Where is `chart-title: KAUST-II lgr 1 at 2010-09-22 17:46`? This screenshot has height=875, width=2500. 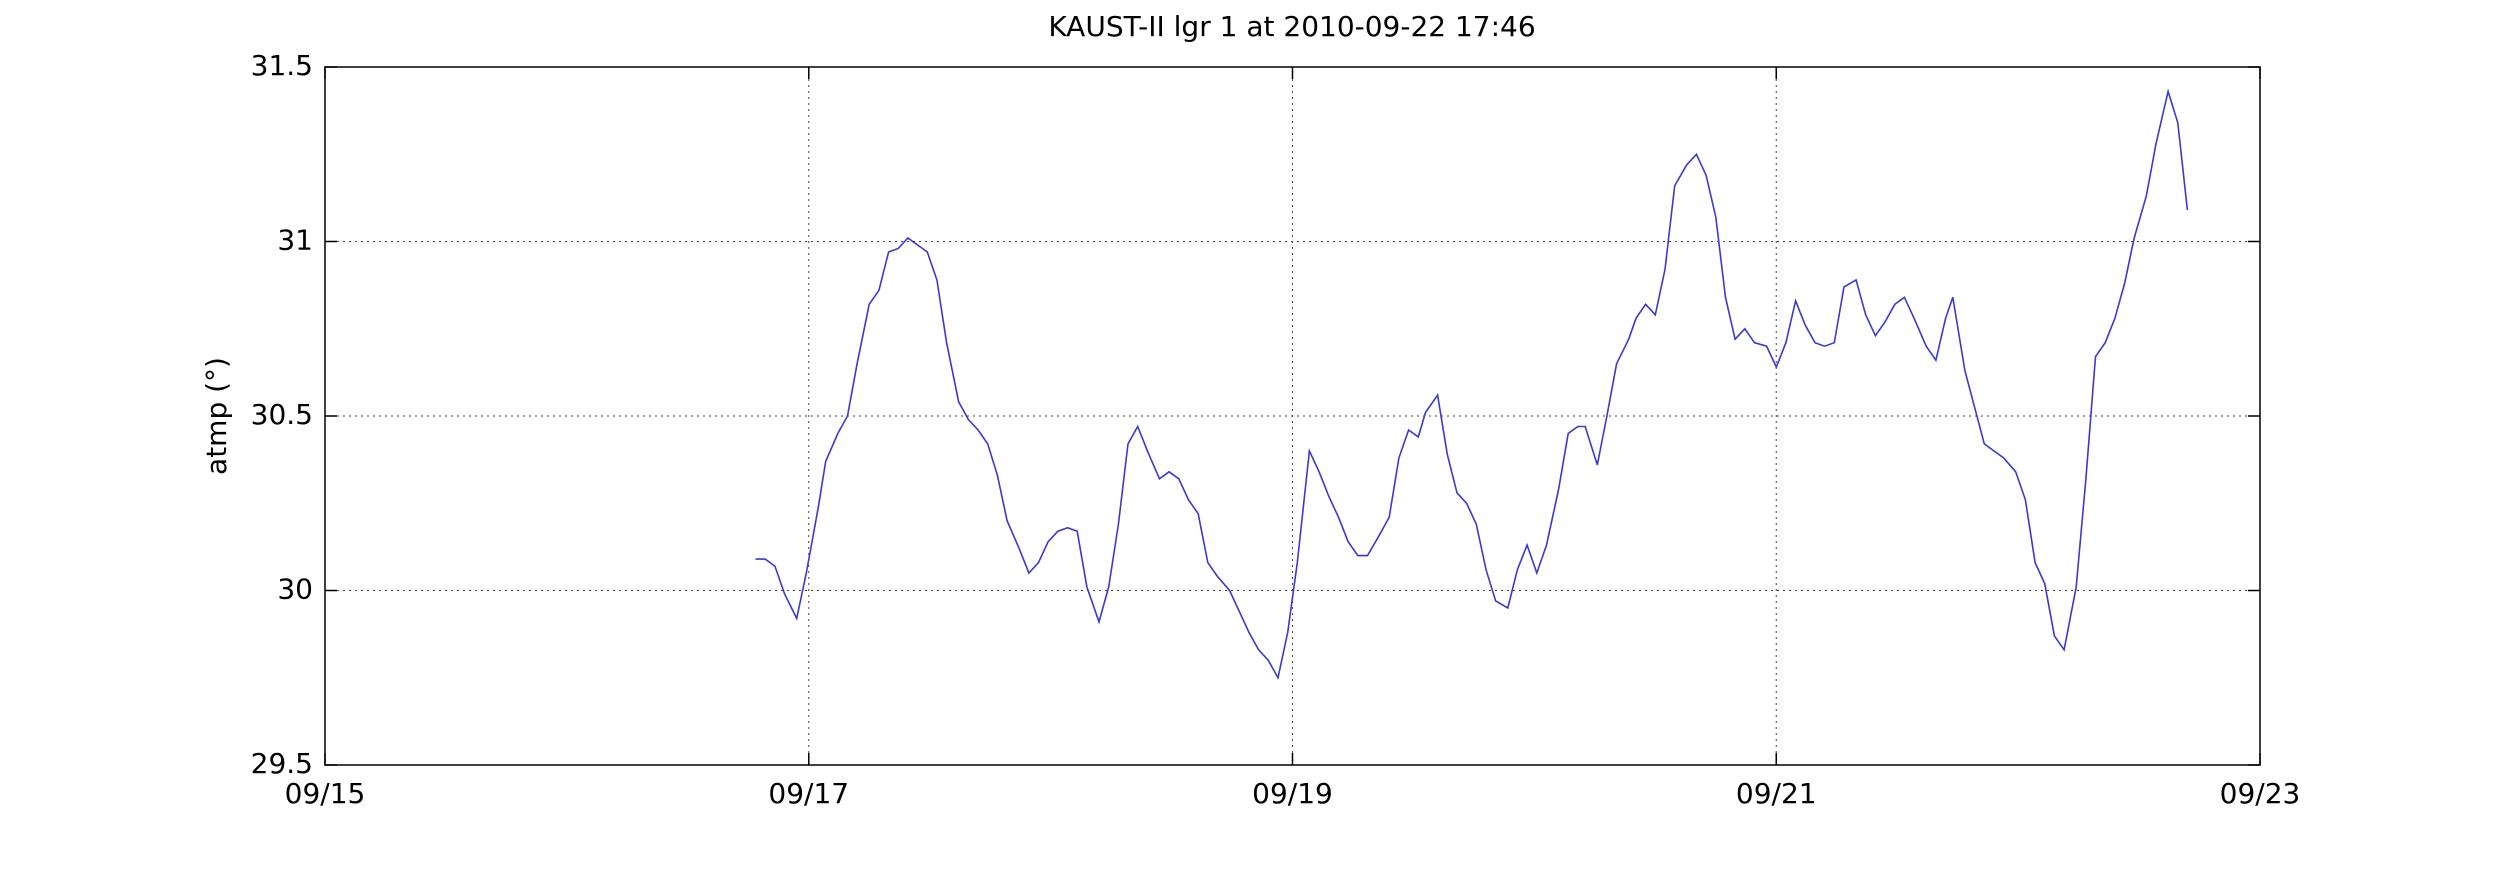 chart-title: KAUST-II lgr 1 at 2010-09-22 17:46 is located at coordinates (1291, 26).